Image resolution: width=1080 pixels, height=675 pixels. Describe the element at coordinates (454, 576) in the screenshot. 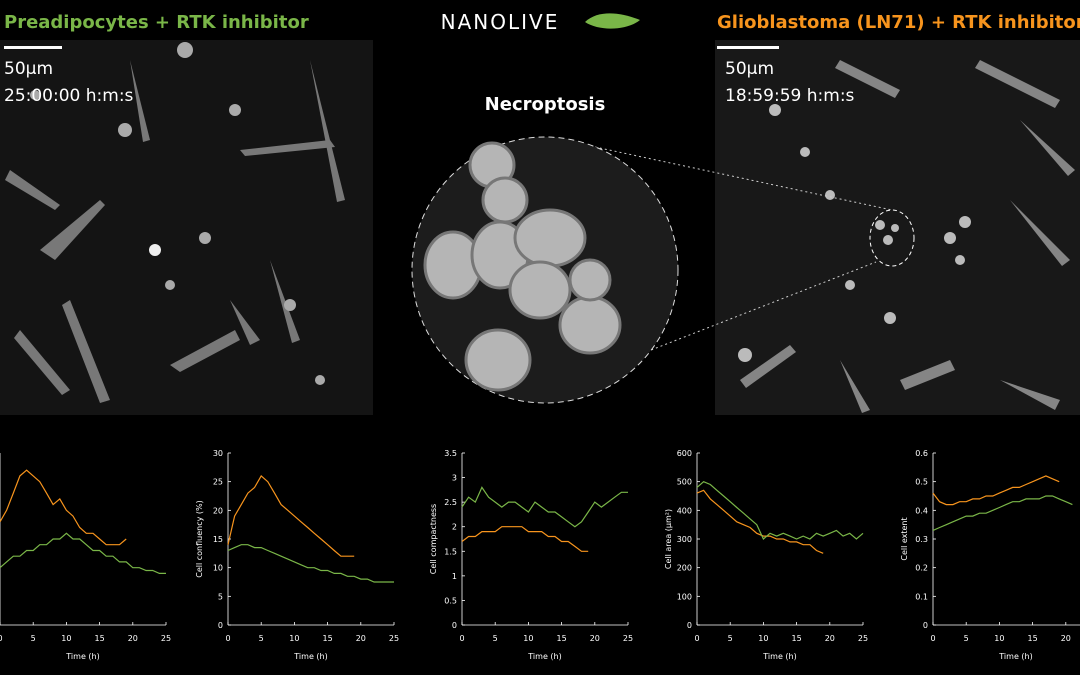

I see `y-tick-label: 1` at that location.